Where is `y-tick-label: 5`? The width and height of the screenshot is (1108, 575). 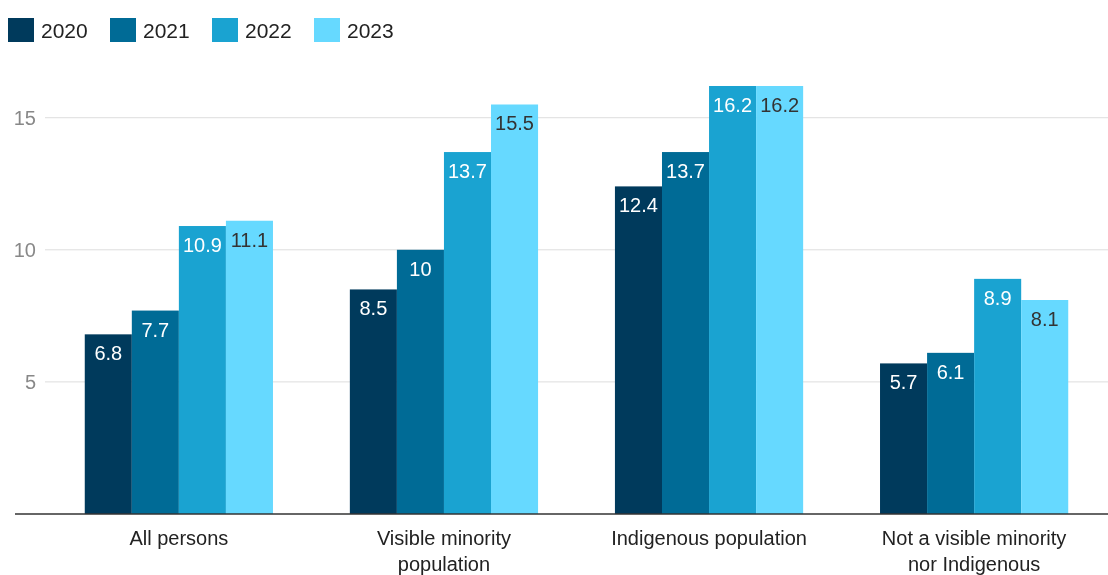 y-tick-label: 5 is located at coordinates (30, 381).